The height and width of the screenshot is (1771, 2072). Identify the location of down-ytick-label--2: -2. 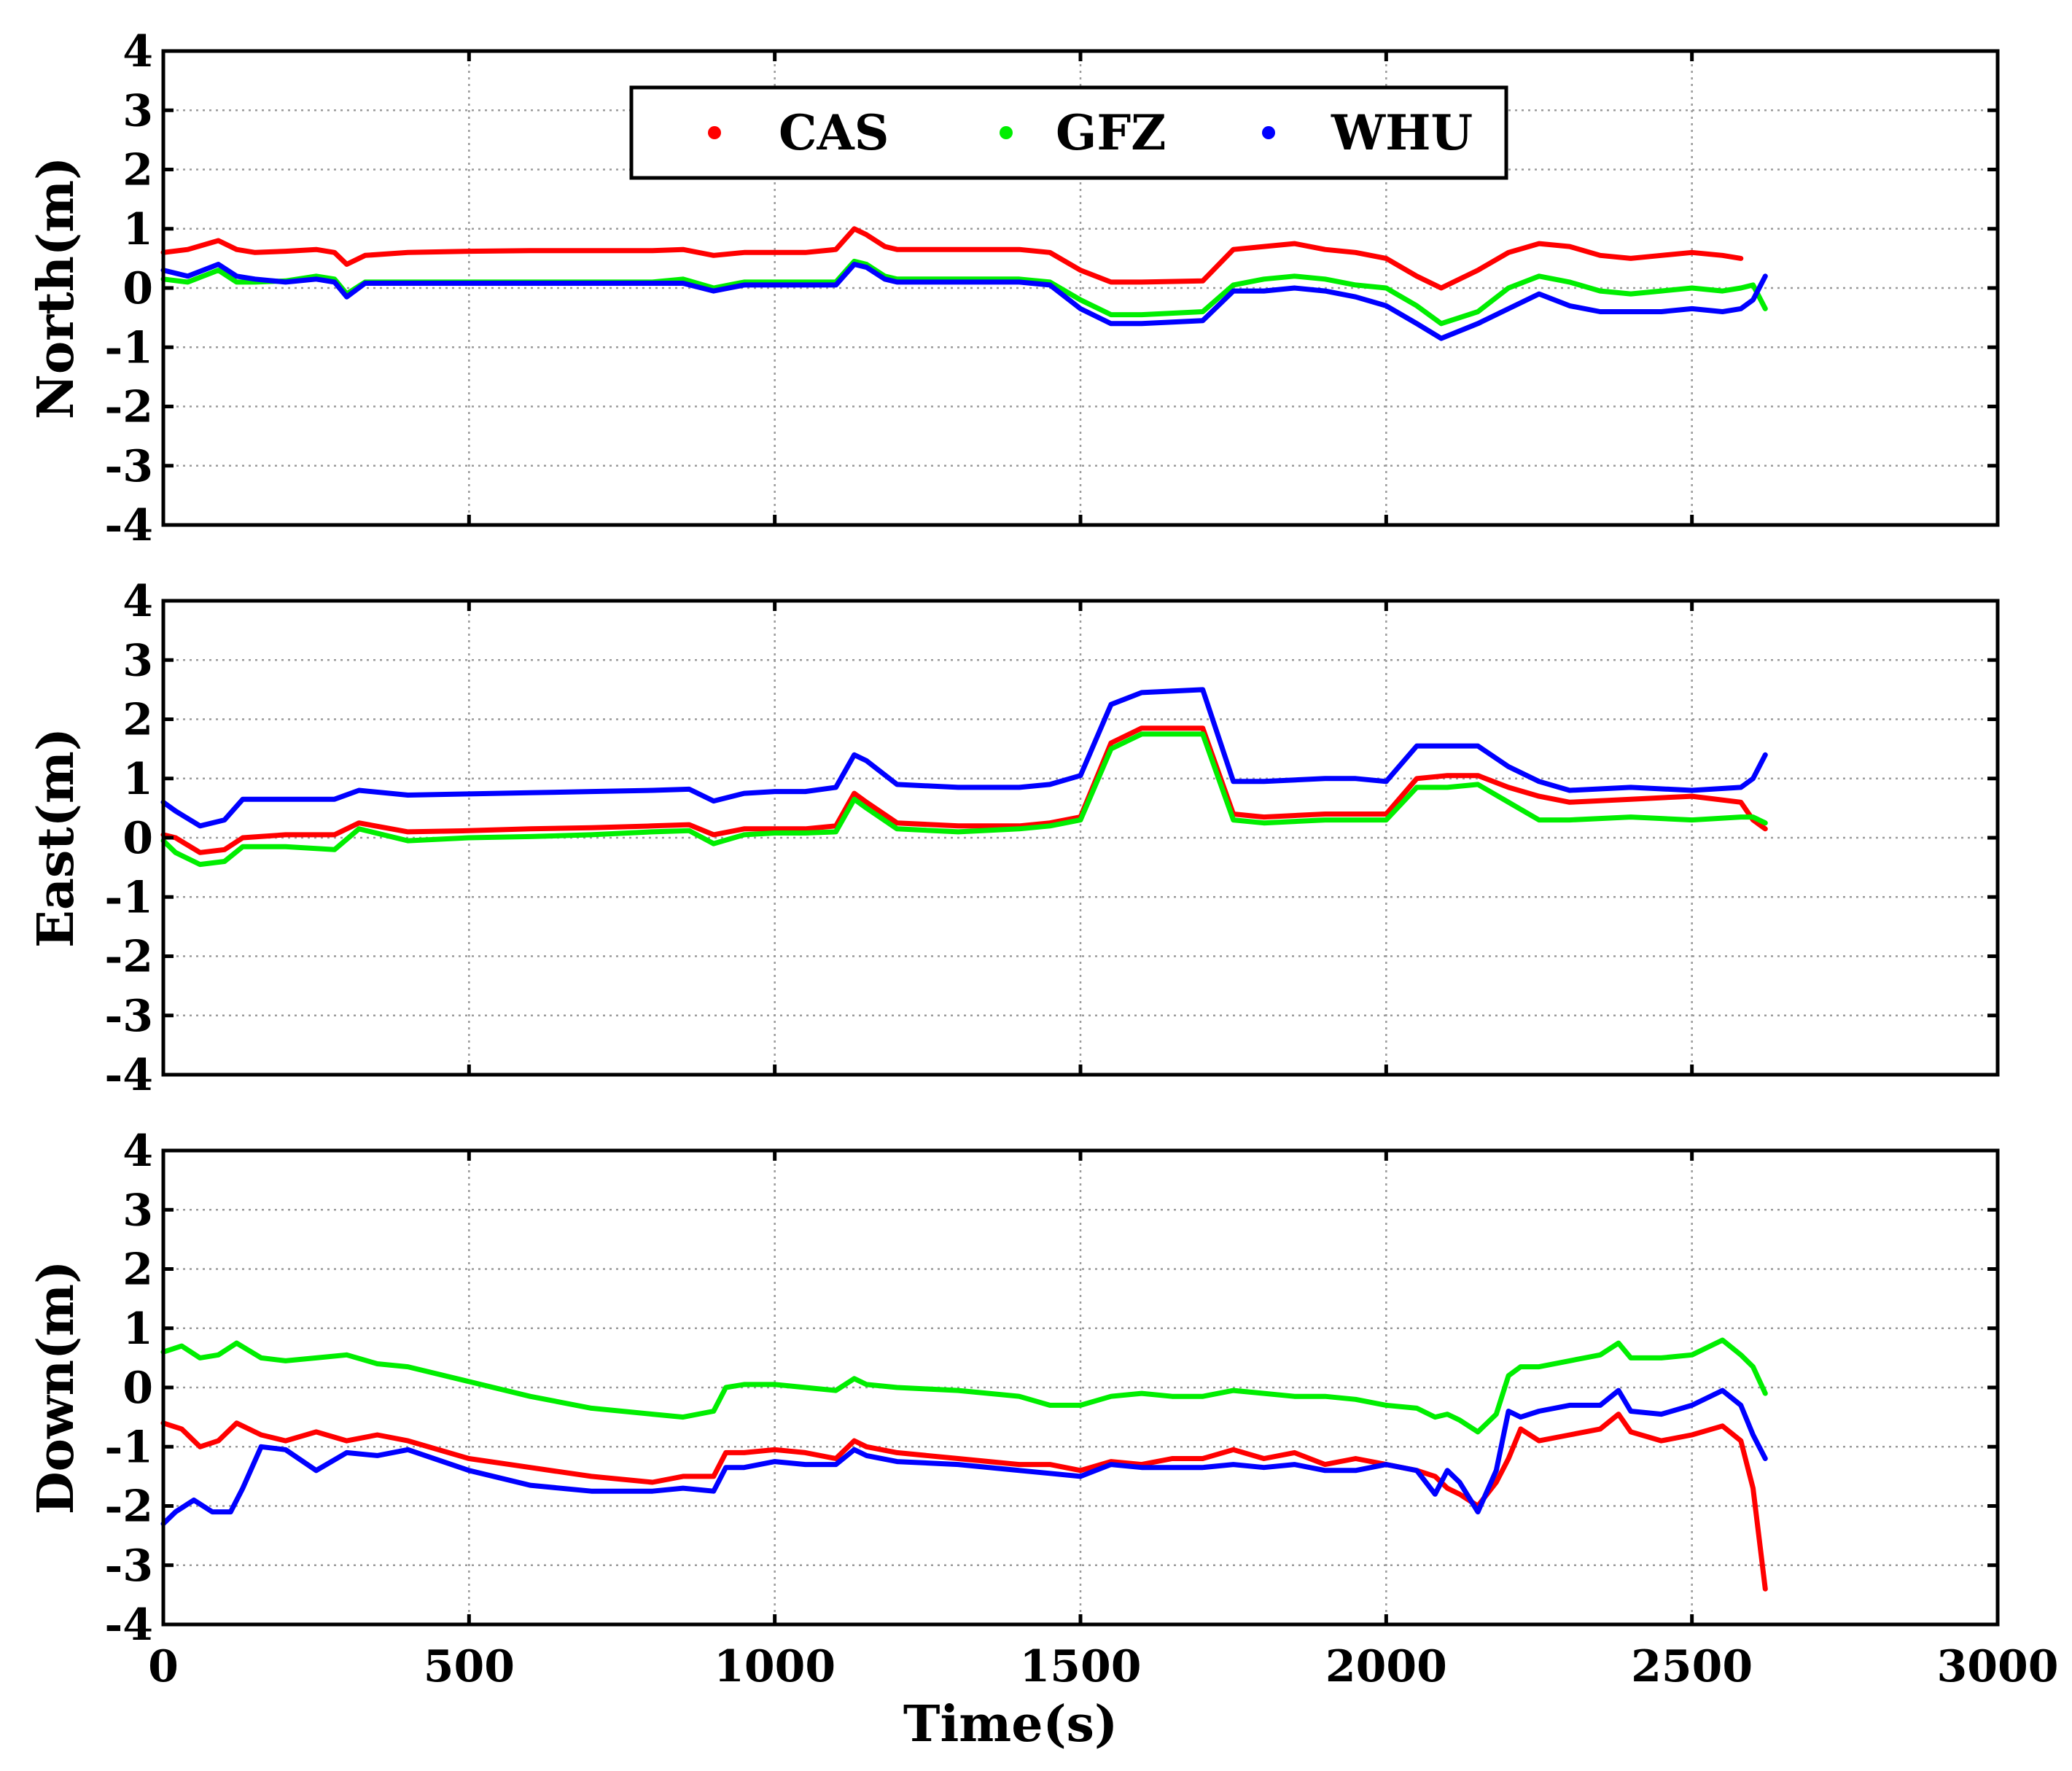
(128, 1507).